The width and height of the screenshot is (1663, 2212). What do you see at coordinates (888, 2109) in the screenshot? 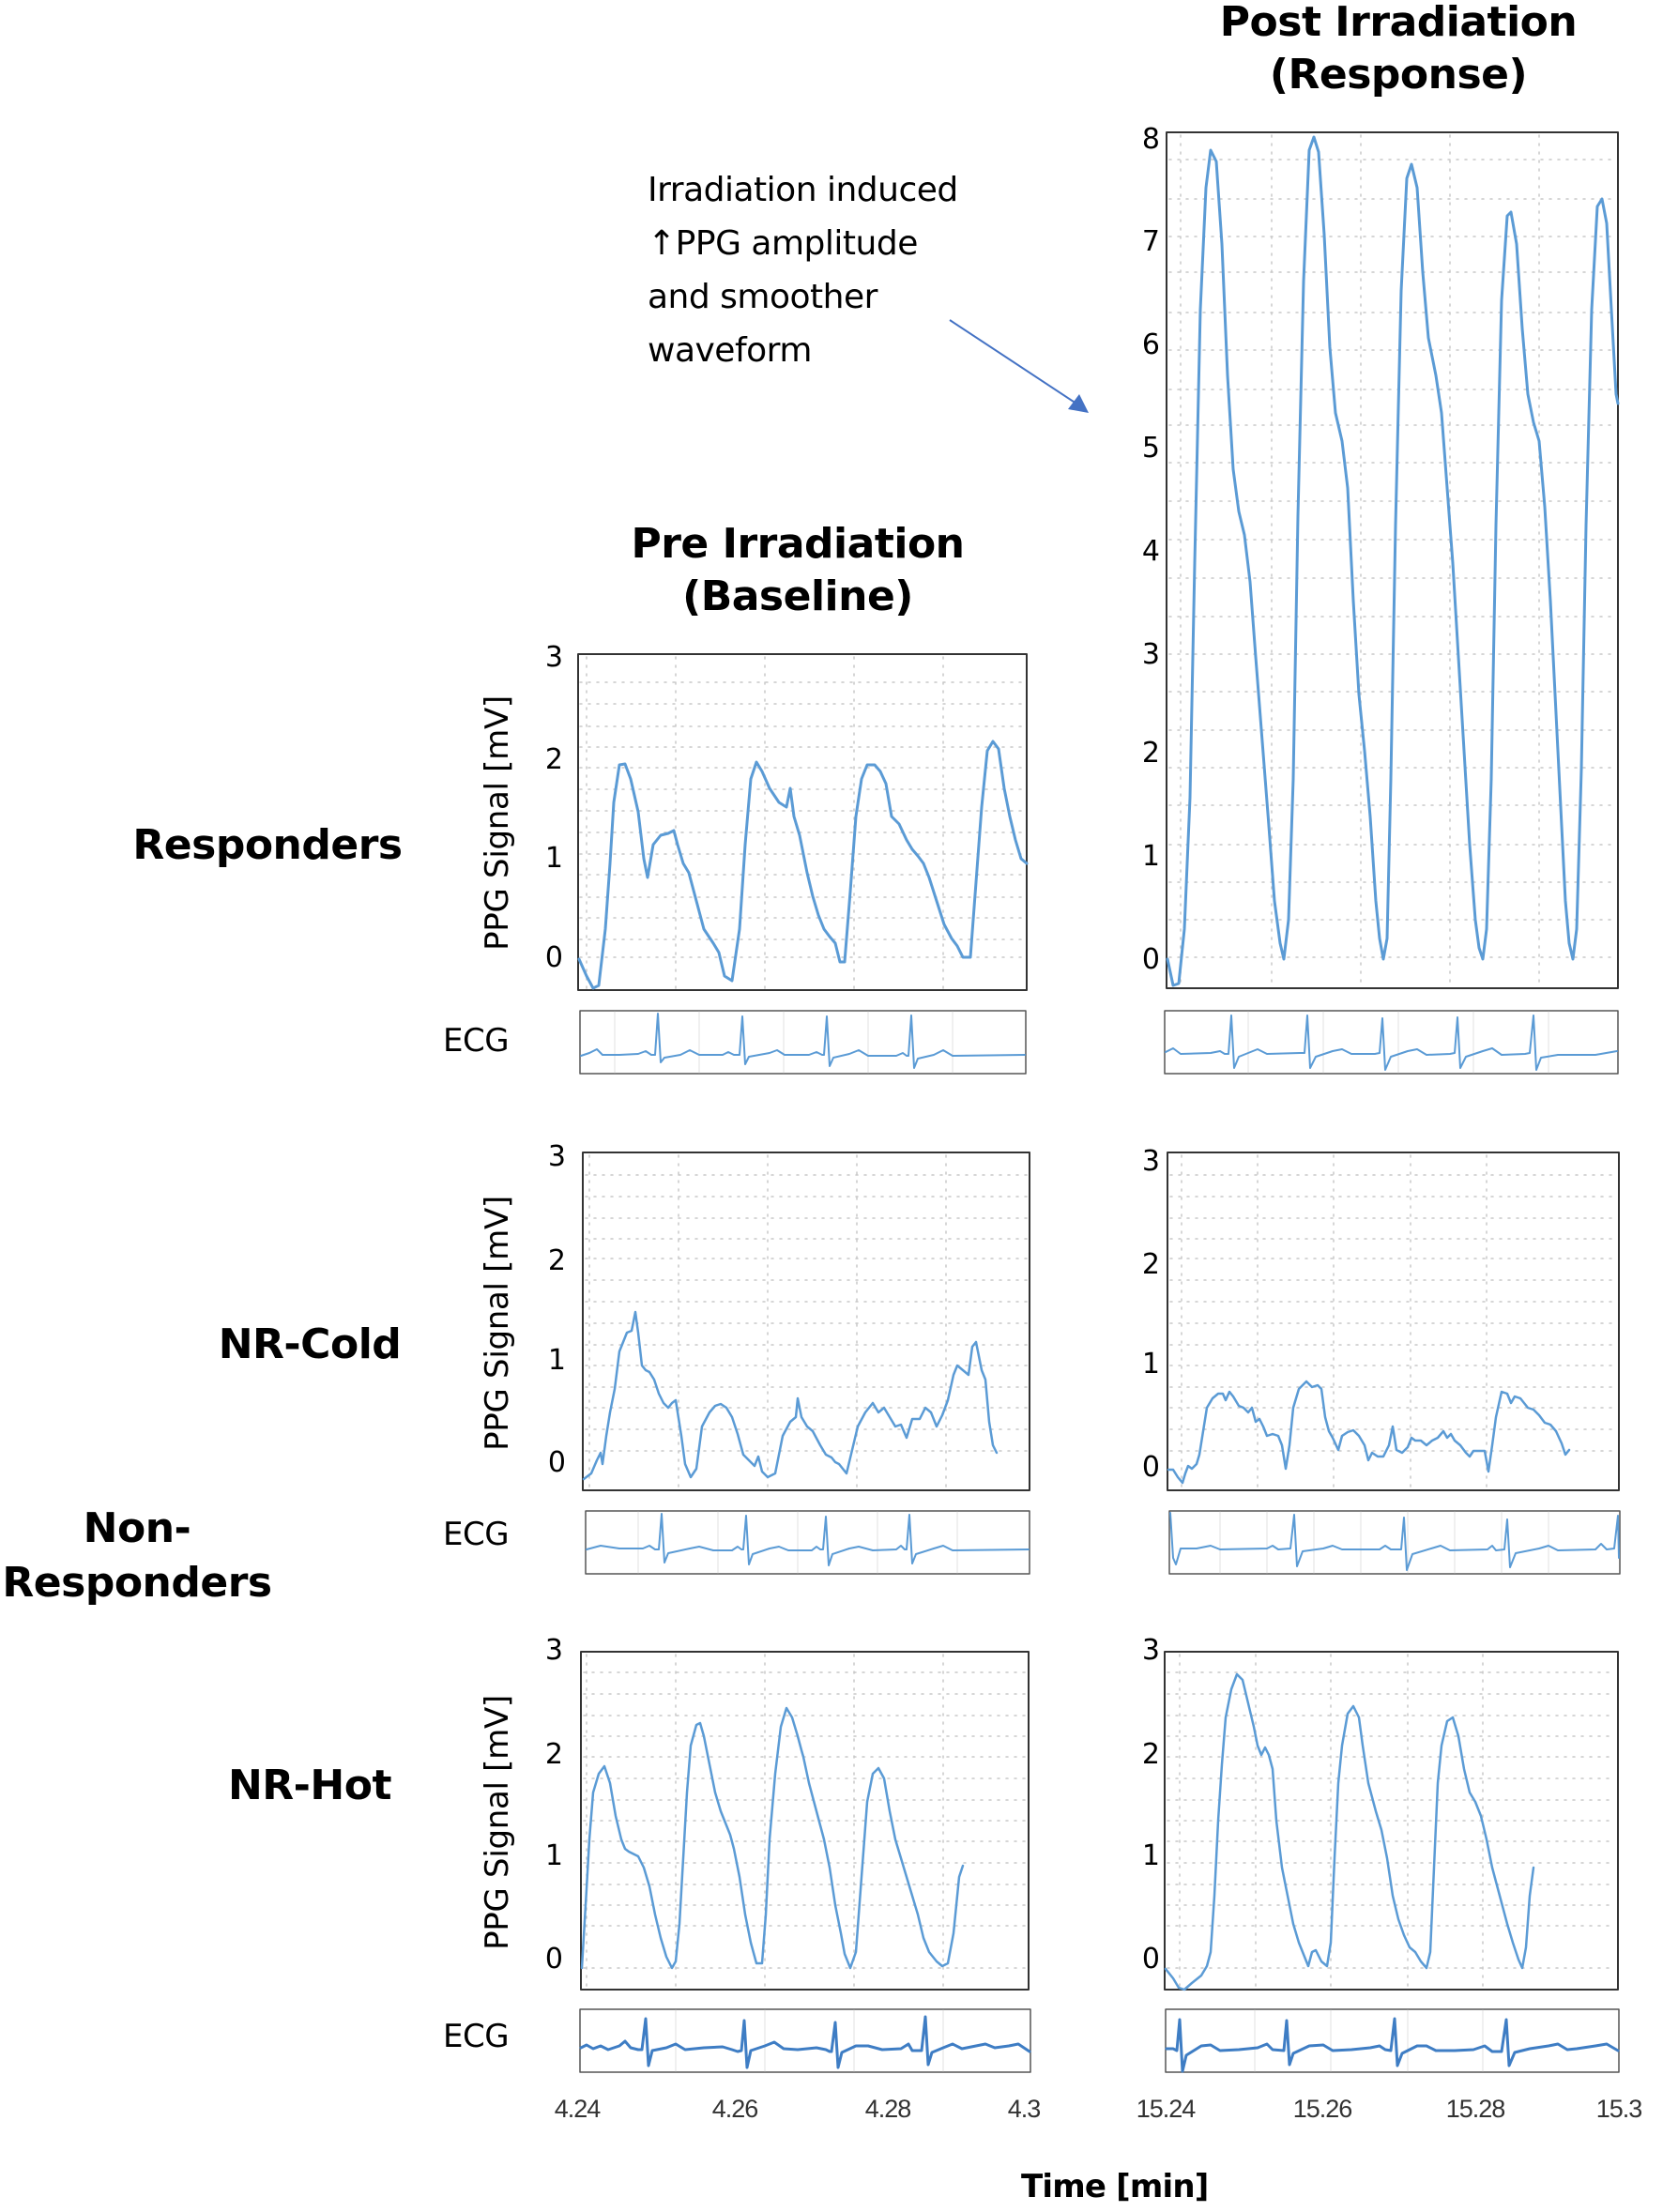
I see `x-tick-pre-2: 4.28` at bounding box center [888, 2109].